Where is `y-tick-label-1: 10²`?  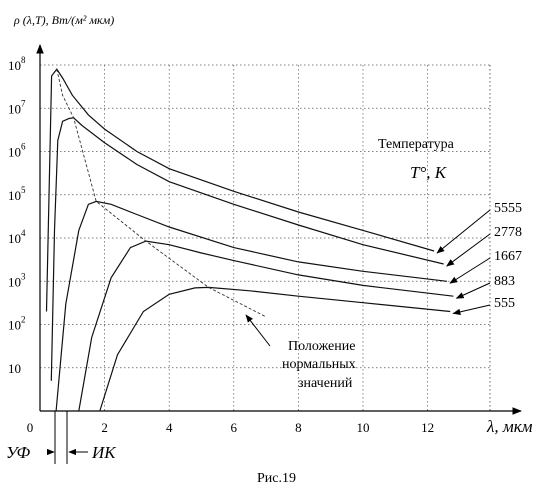 y-tick-label-1: 10² is located at coordinates (17, 324).